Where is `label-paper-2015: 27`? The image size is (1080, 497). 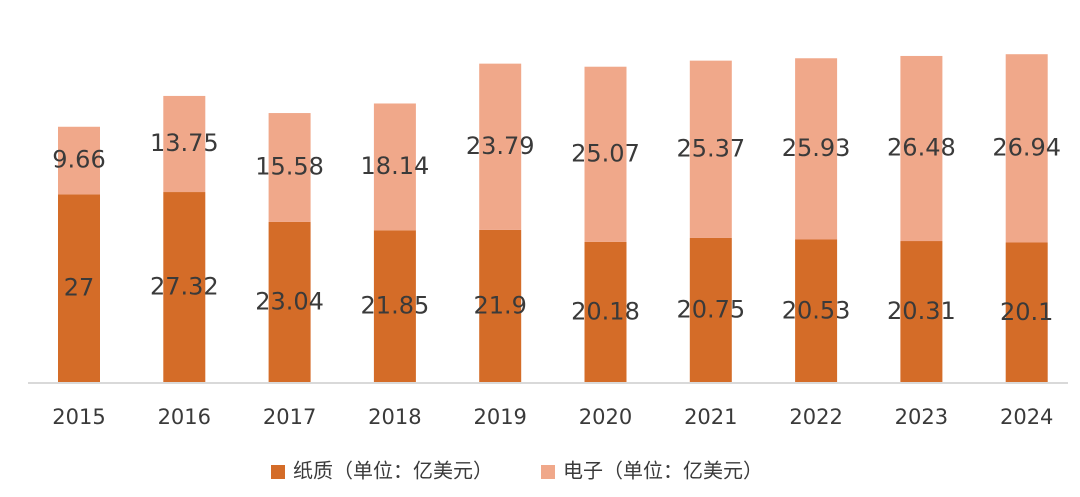
label-paper-2015: 27 is located at coordinates (79, 288).